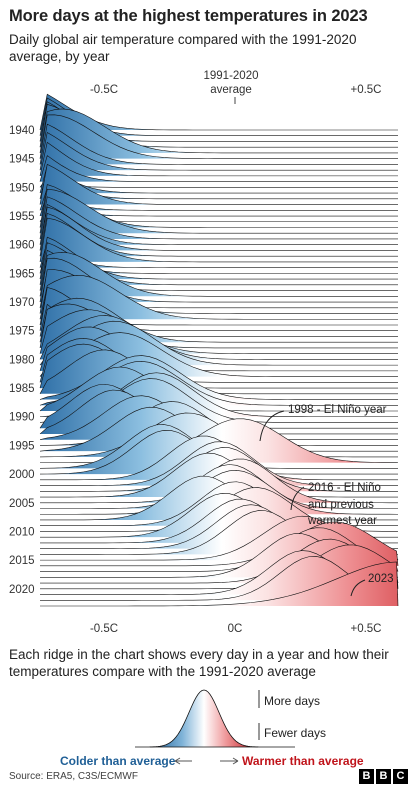  I want to click on arrow-left-icon, so click(177, 761).